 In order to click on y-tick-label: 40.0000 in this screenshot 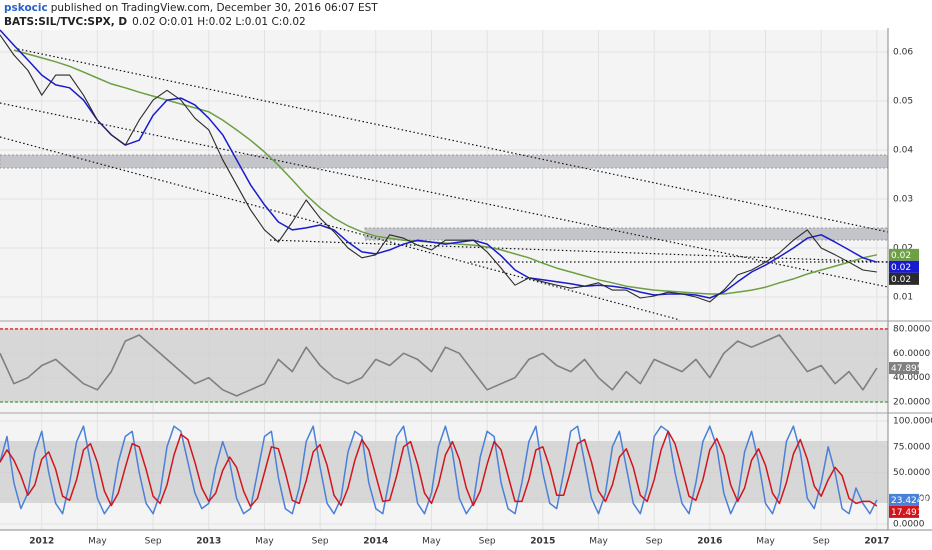, I will do `click(911, 378)`.